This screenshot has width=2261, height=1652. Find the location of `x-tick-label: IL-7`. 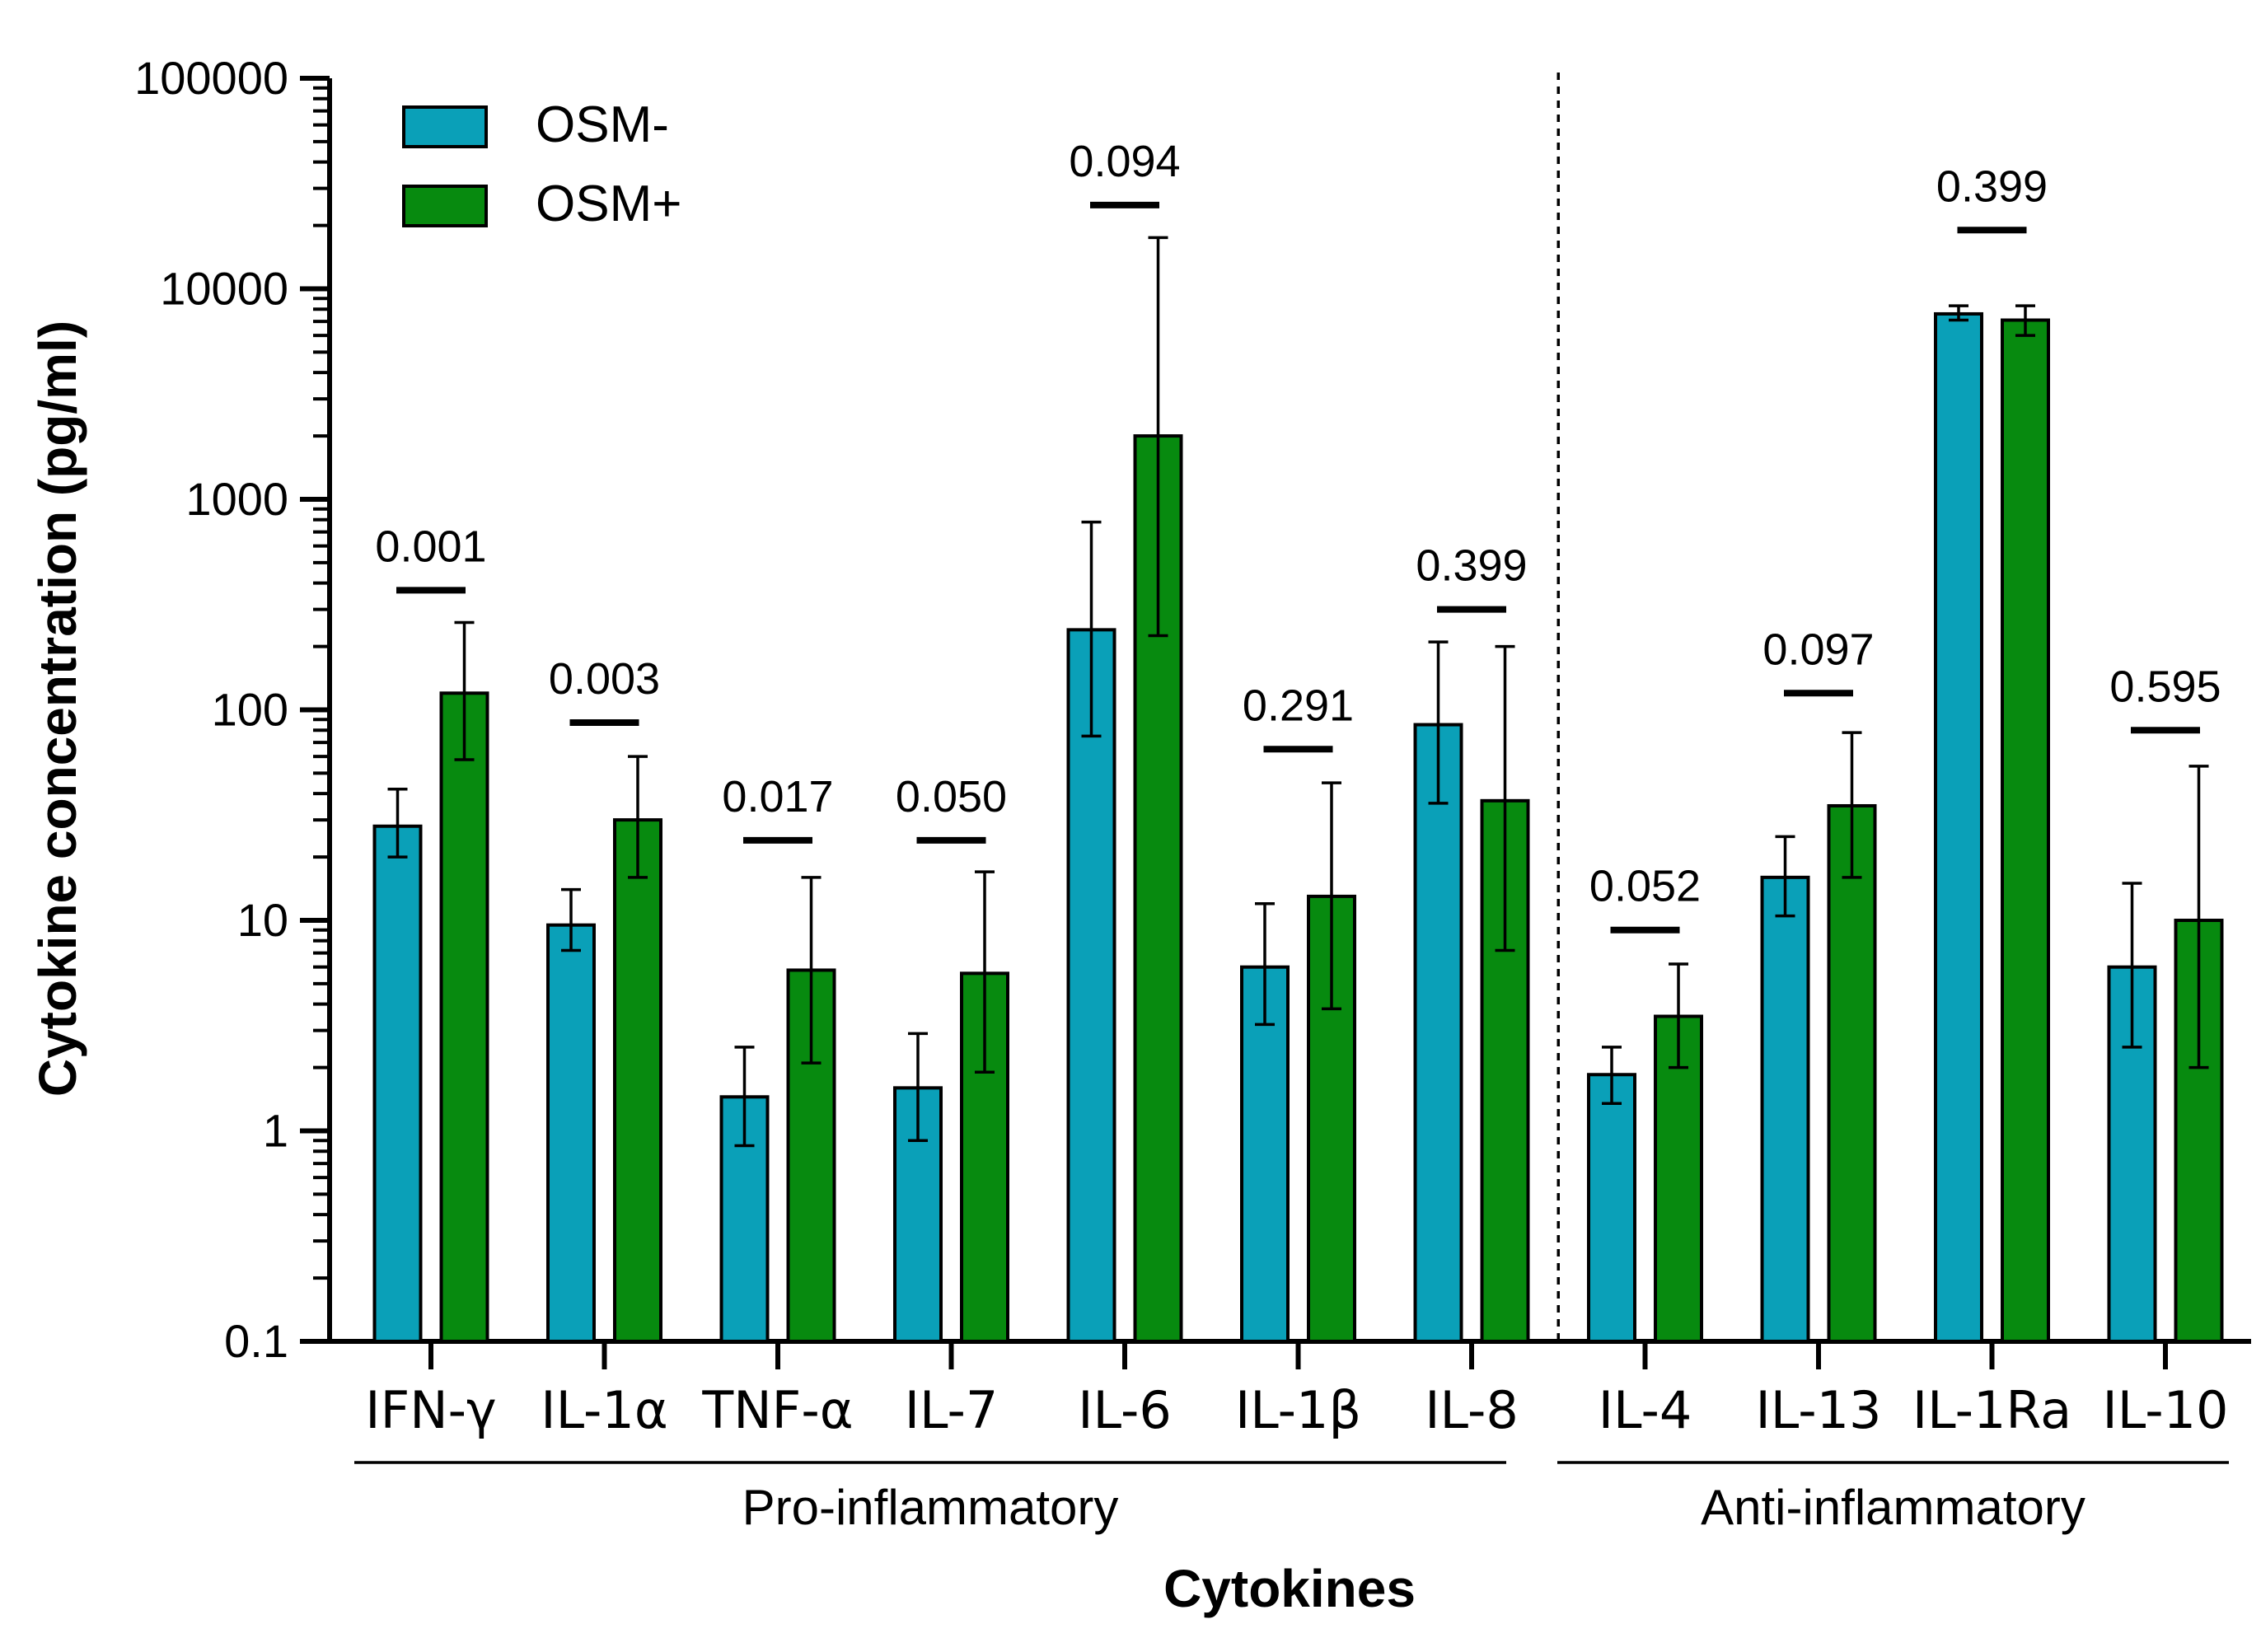

x-tick-label: IL-7 is located at coordinates (952, 1410).